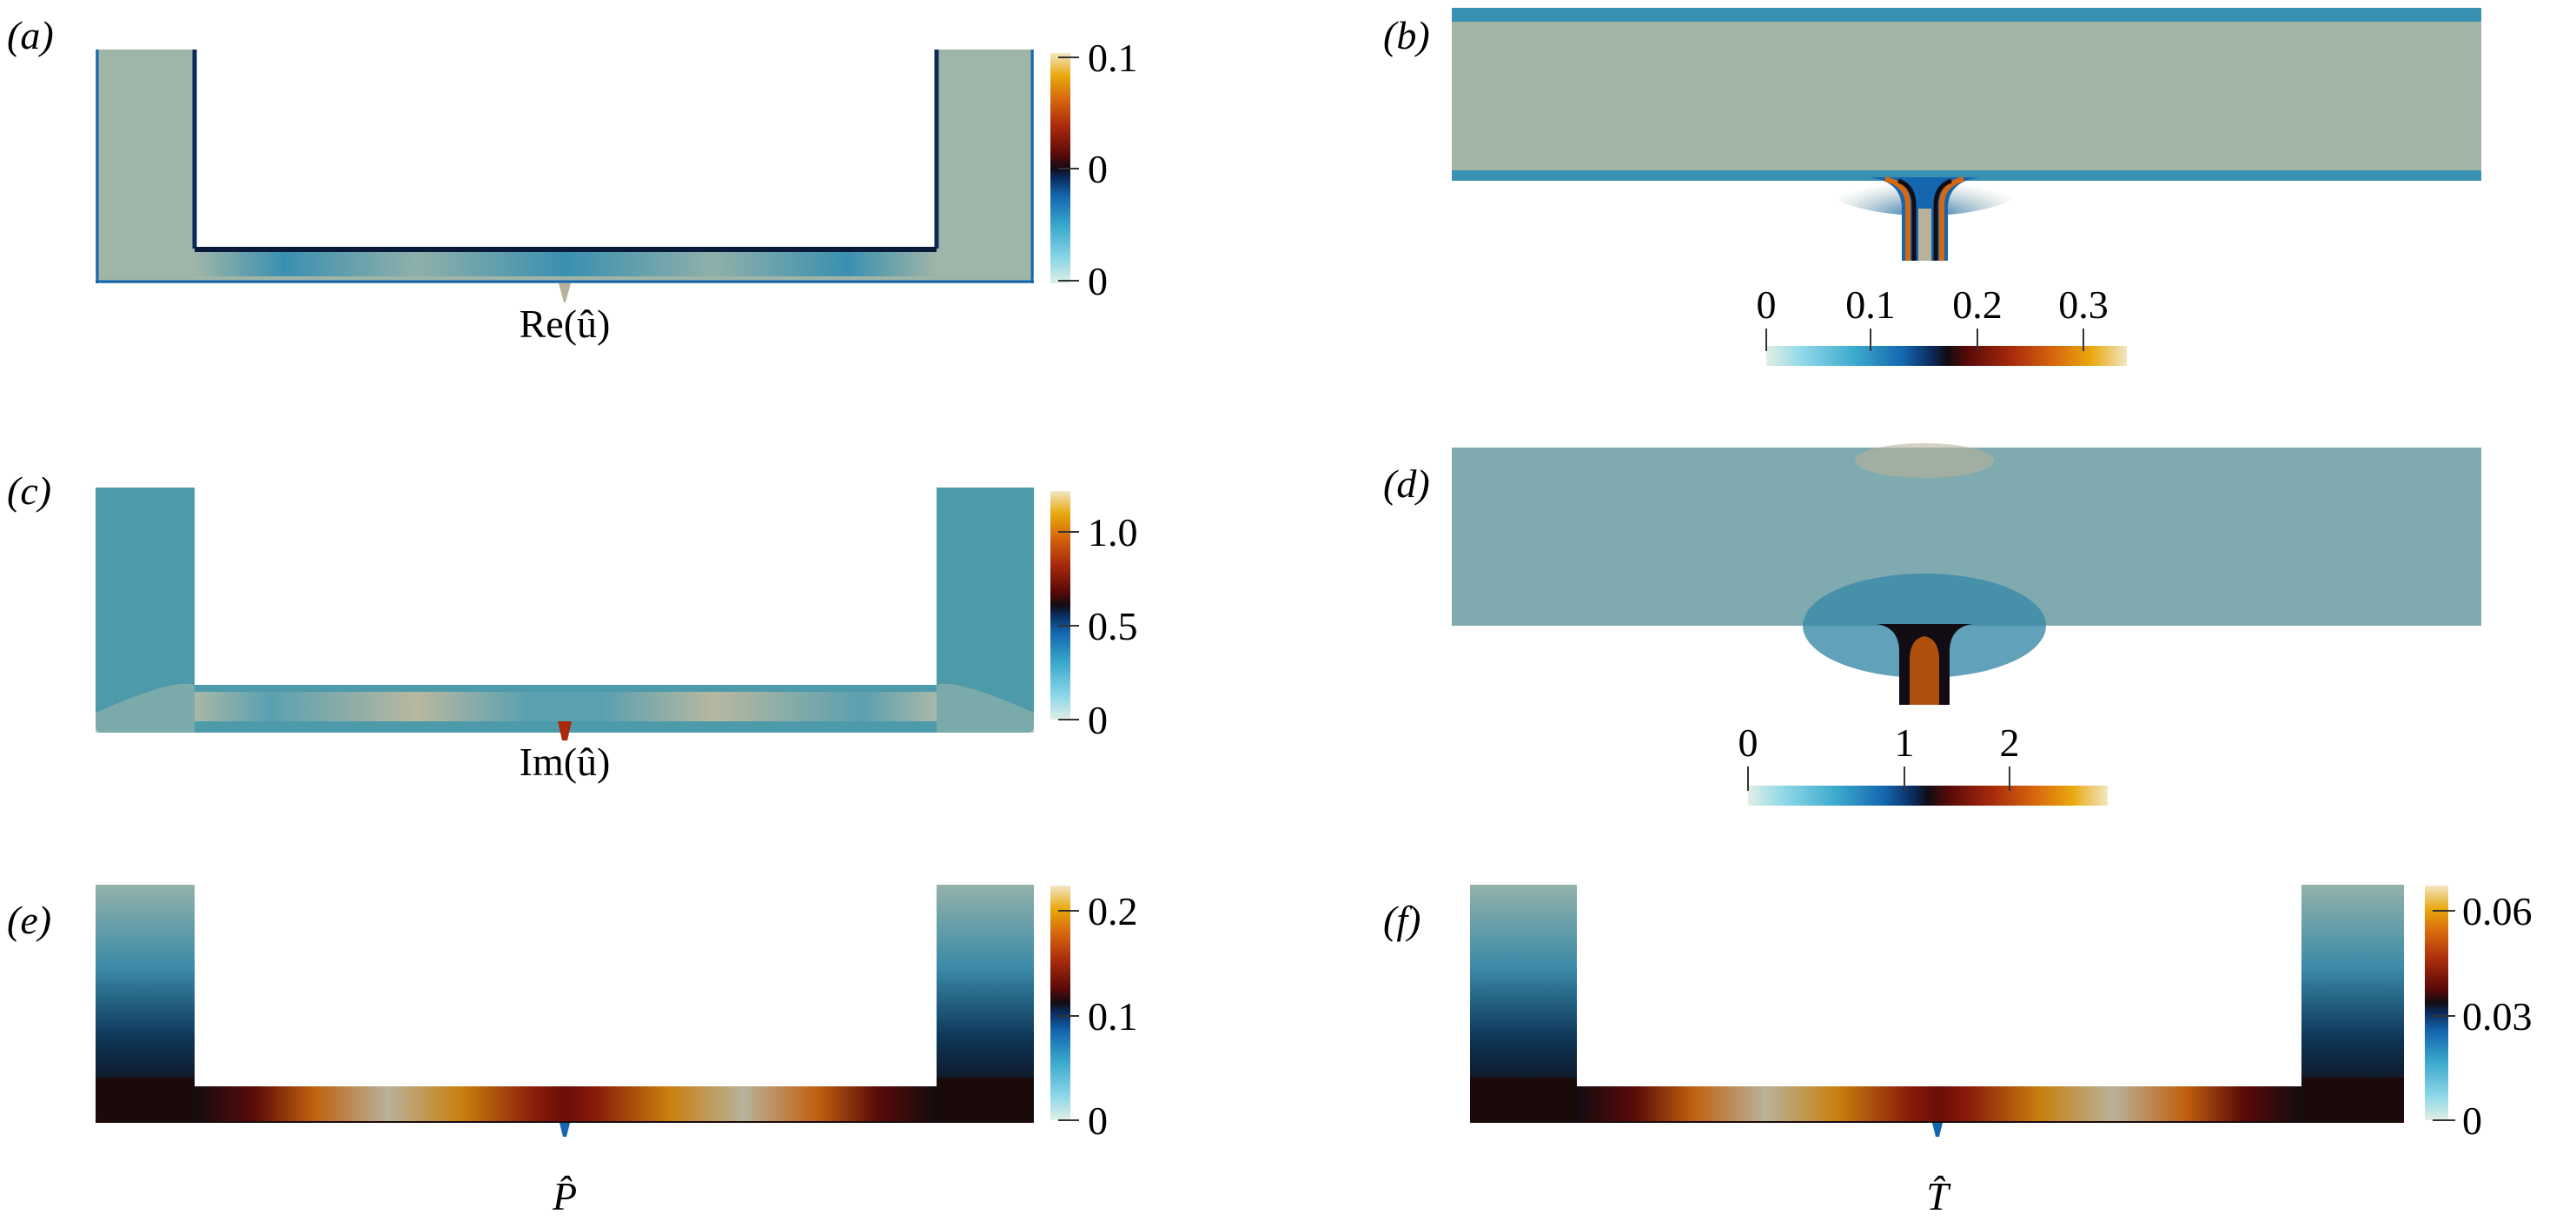  What do you see at coordinates (29, 920) in the screenshot?
I see `panel-label-e: (e)` at bounding box center [29, 920].